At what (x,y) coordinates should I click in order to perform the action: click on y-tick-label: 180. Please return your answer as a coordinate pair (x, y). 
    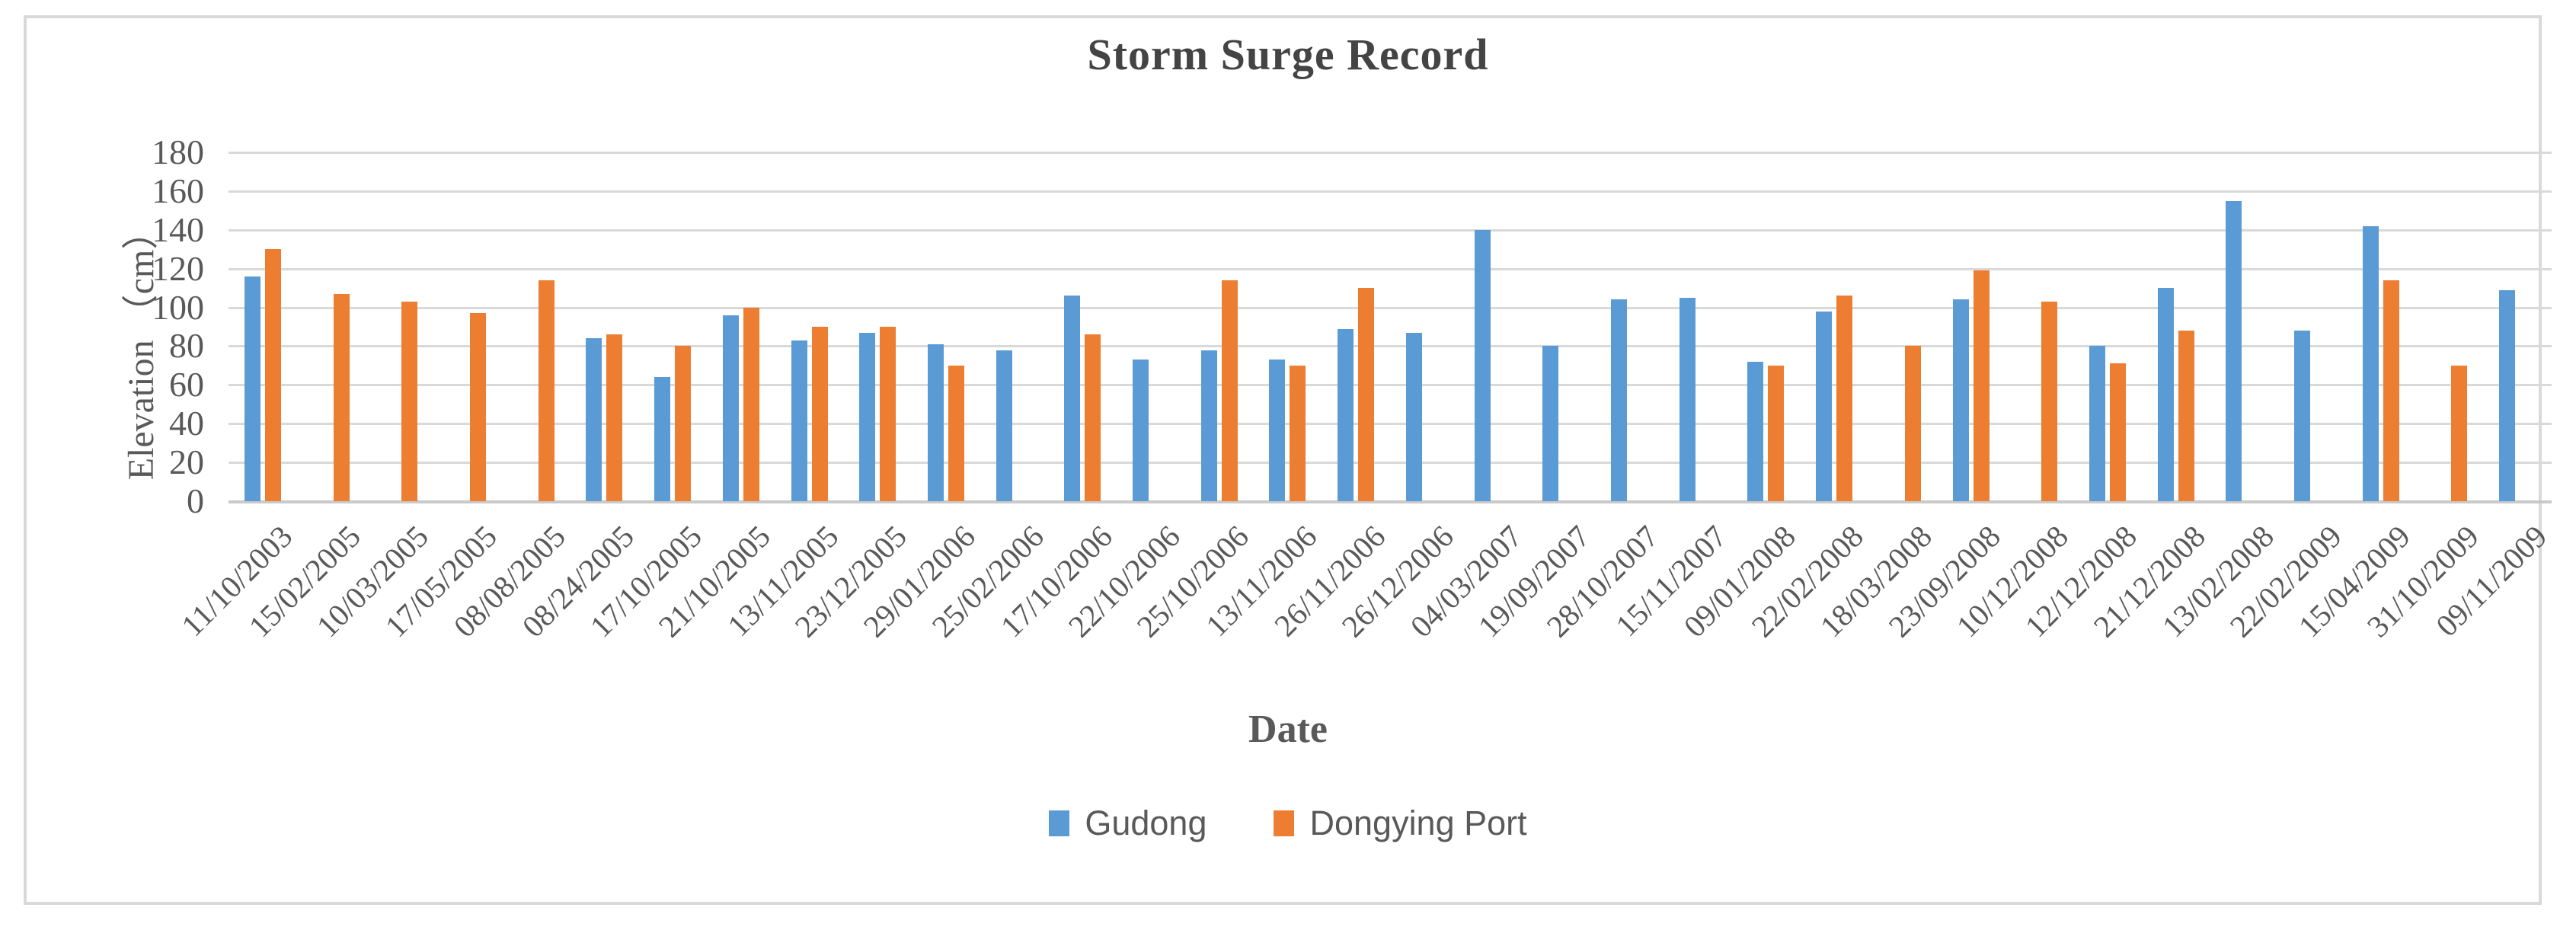
    Looking at the image, I should click on (178, 152).